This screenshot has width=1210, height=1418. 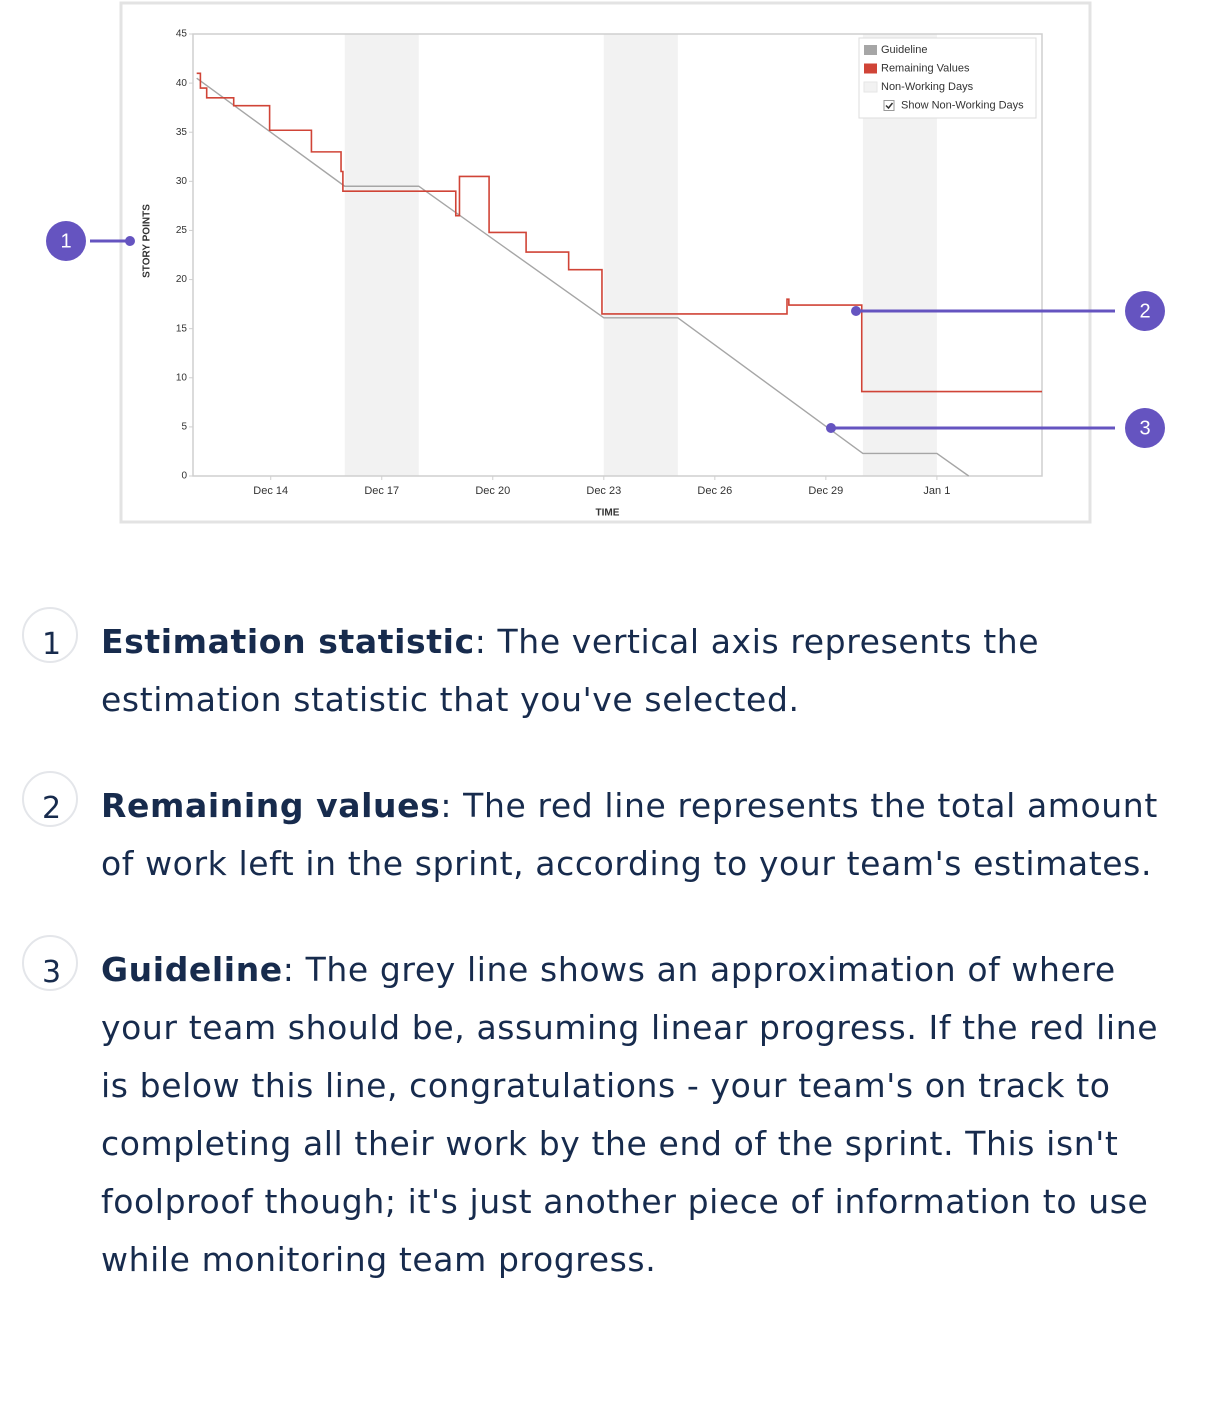 I want to click on callout-number: 1, so click(x=65, y=241).